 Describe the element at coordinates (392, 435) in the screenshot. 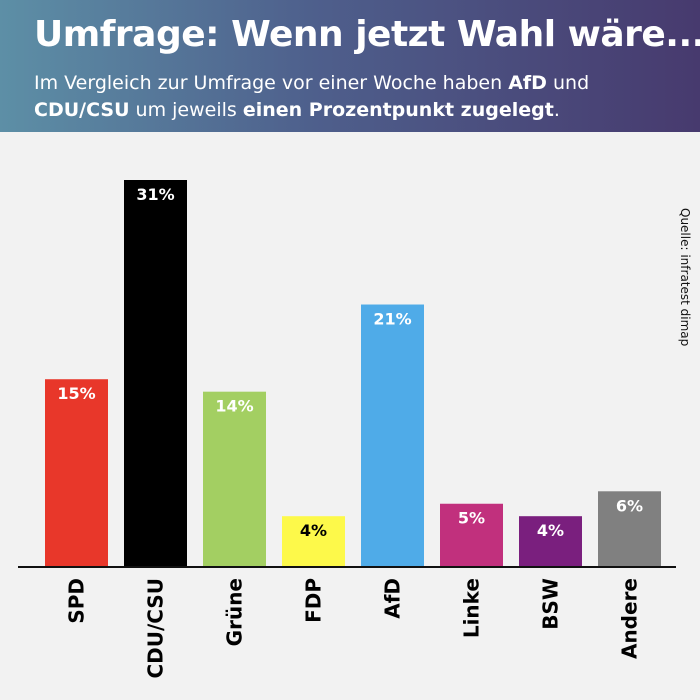

I see `bar-afd` at that location.